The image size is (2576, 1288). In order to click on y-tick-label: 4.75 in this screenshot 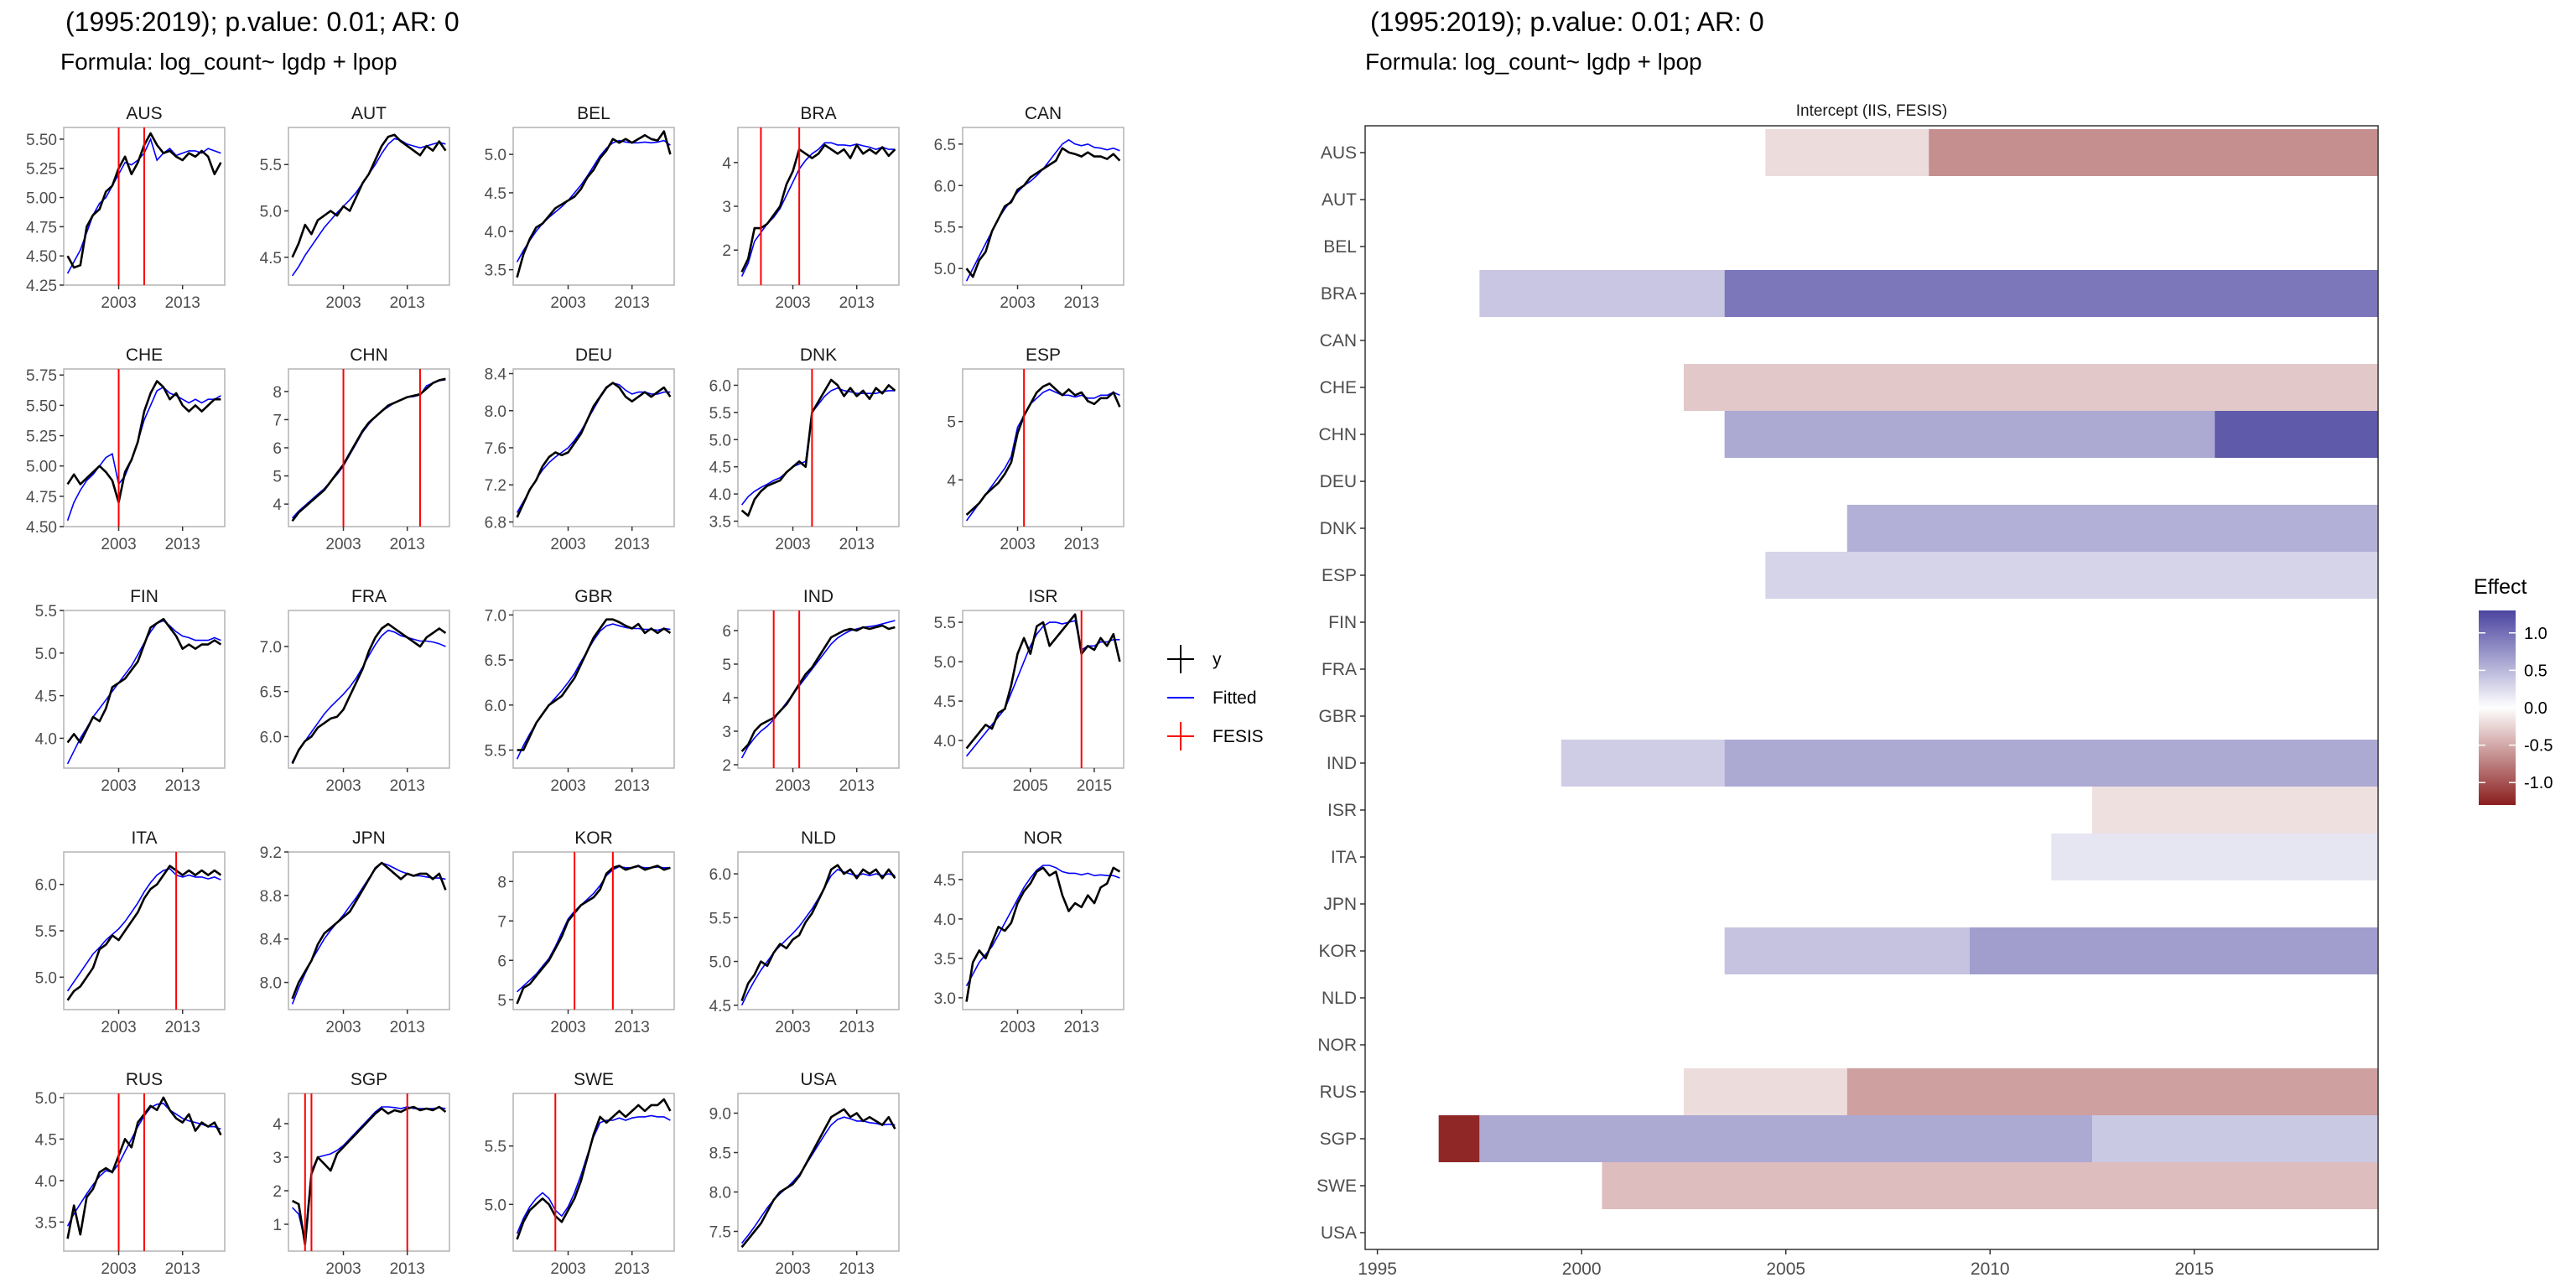, I will do `click(41, 227)`.